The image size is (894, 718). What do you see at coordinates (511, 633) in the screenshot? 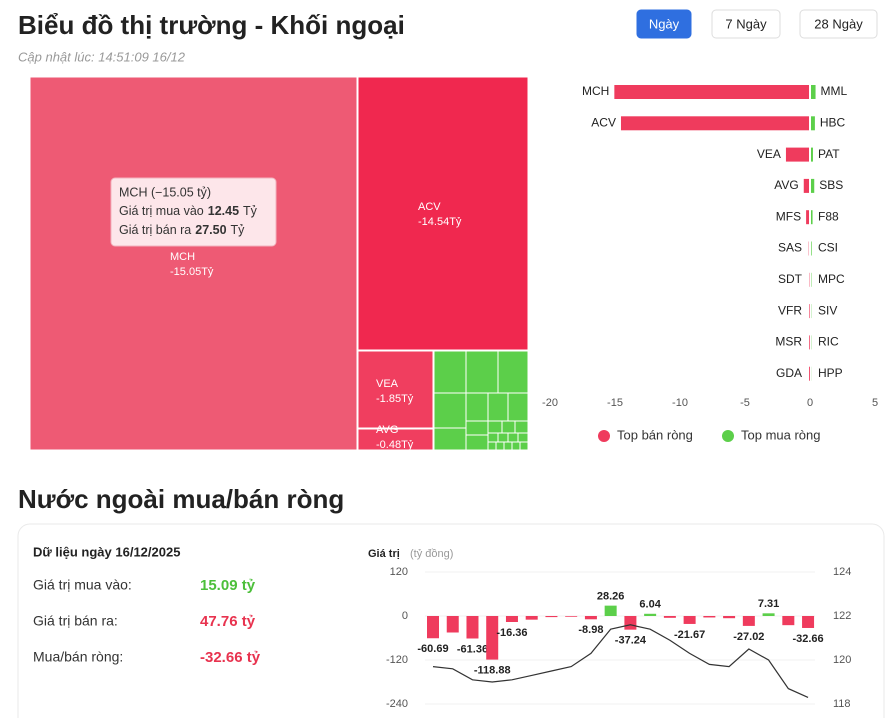
I see `value-label: -16.36` at bounding box center [511, 633].